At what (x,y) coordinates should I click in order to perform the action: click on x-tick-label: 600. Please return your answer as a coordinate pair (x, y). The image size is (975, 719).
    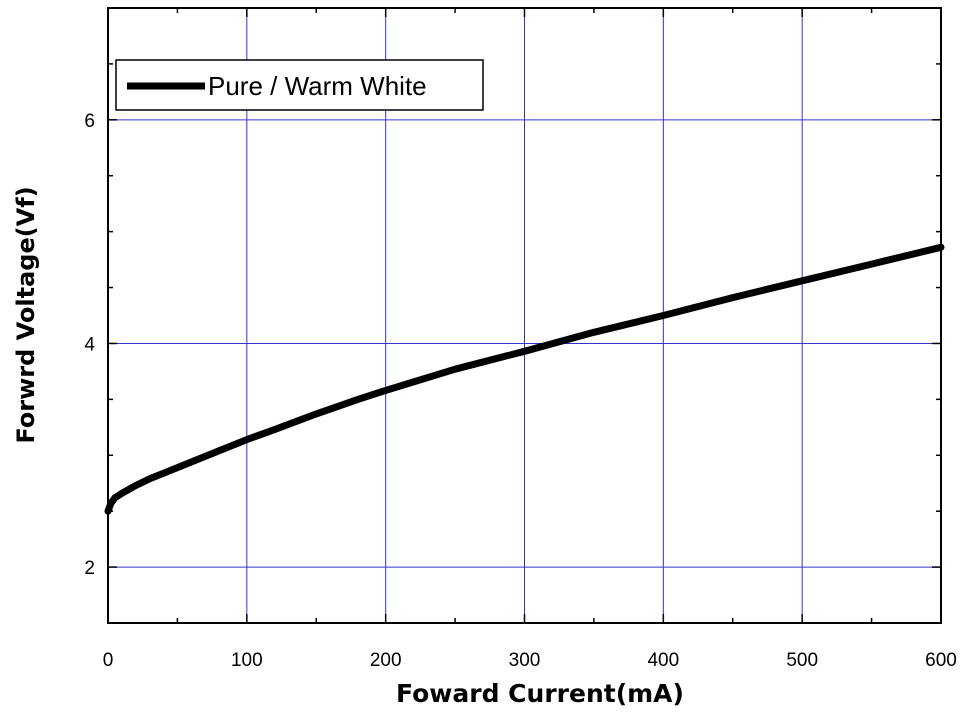
    Looking at the image, I should click on (941, 660).